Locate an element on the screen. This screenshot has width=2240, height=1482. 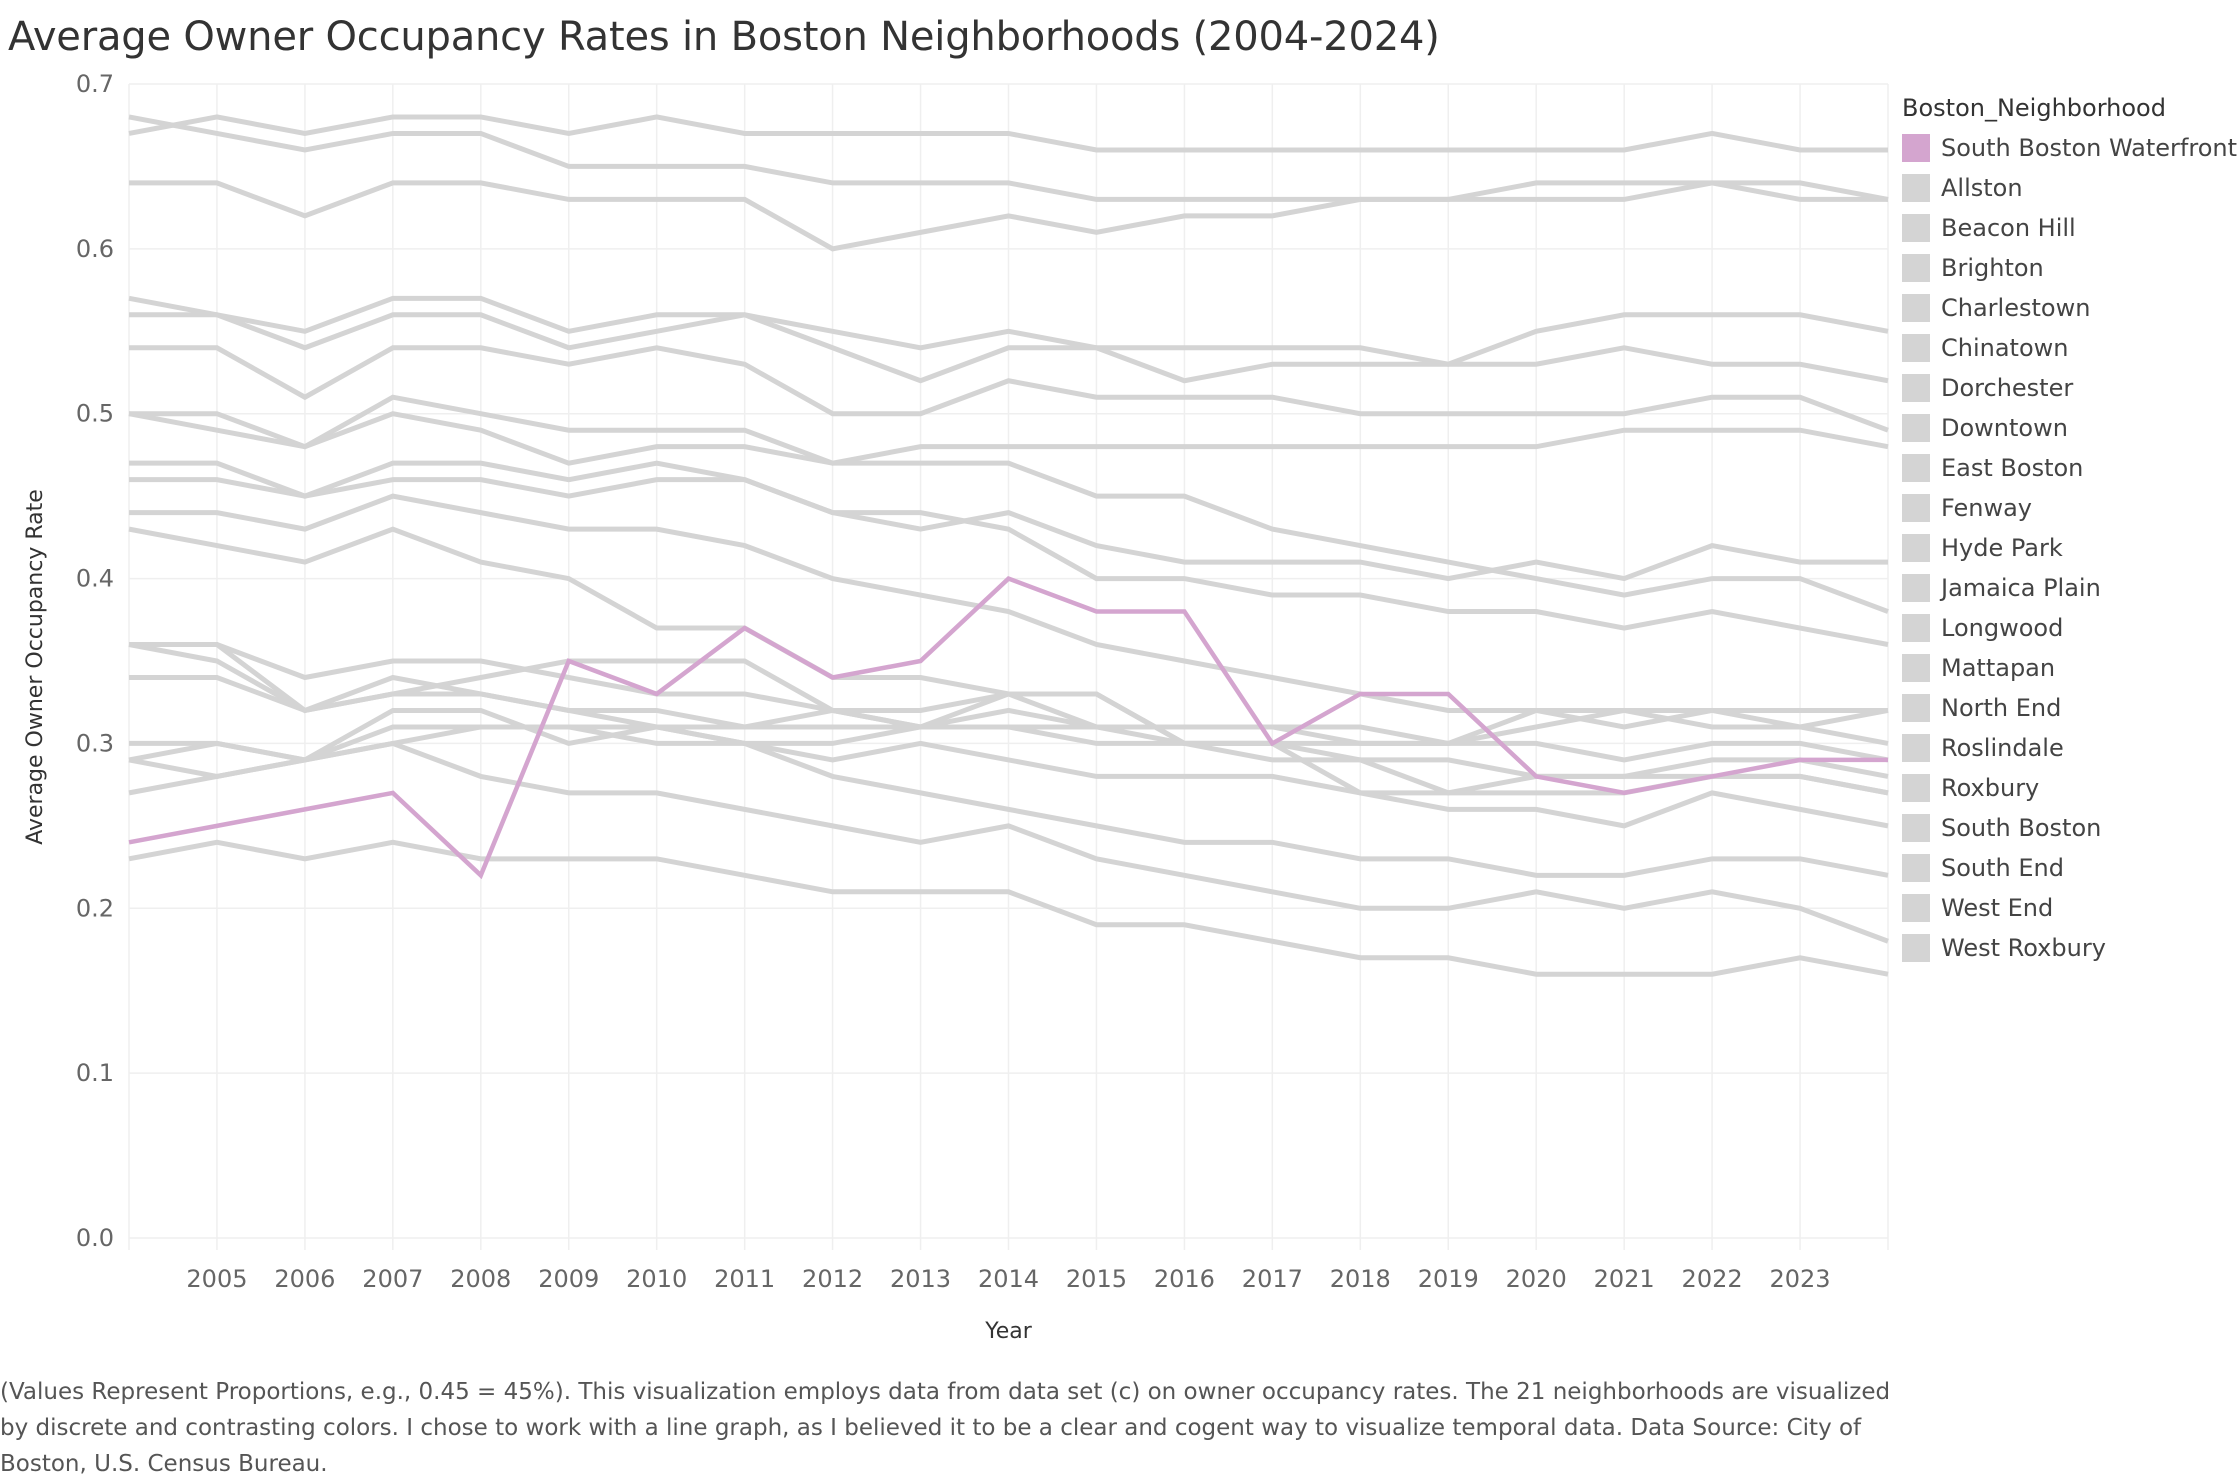
y-tick-label: 0.0 is located at coordinates (95, 1238).